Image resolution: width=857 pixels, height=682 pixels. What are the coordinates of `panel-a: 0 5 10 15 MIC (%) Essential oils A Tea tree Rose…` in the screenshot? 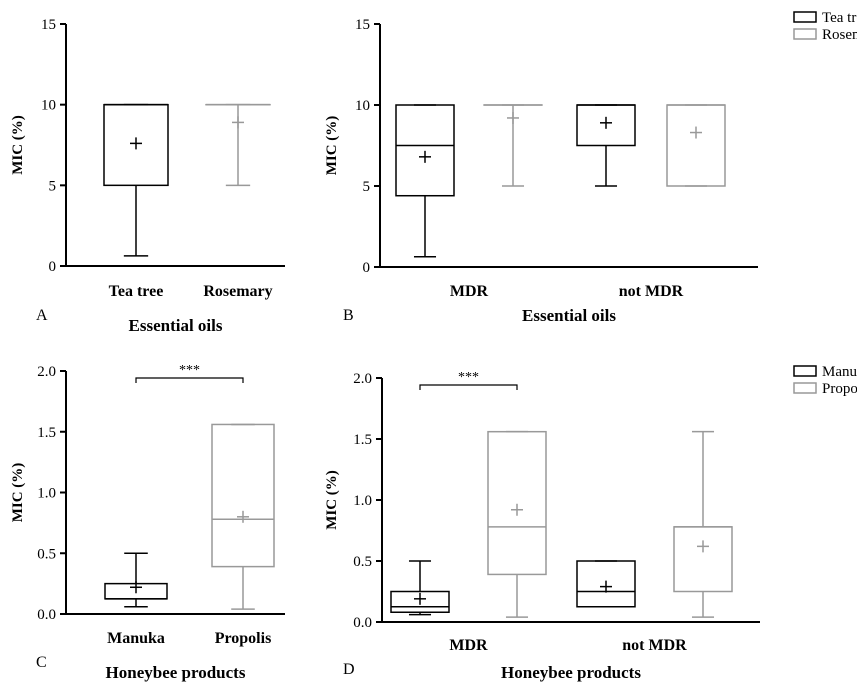 It's located at (147, 176).